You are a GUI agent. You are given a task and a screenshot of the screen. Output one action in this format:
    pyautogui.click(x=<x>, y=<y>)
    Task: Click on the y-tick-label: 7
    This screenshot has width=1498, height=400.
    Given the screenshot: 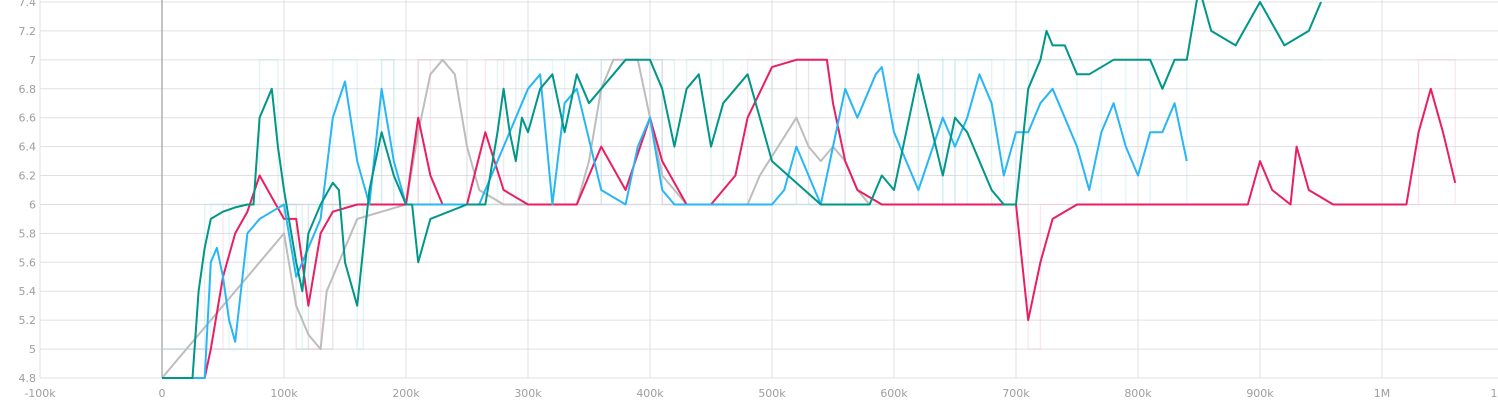 What is the action you would take?
    pyautogui.click(x=32, y=60)
    